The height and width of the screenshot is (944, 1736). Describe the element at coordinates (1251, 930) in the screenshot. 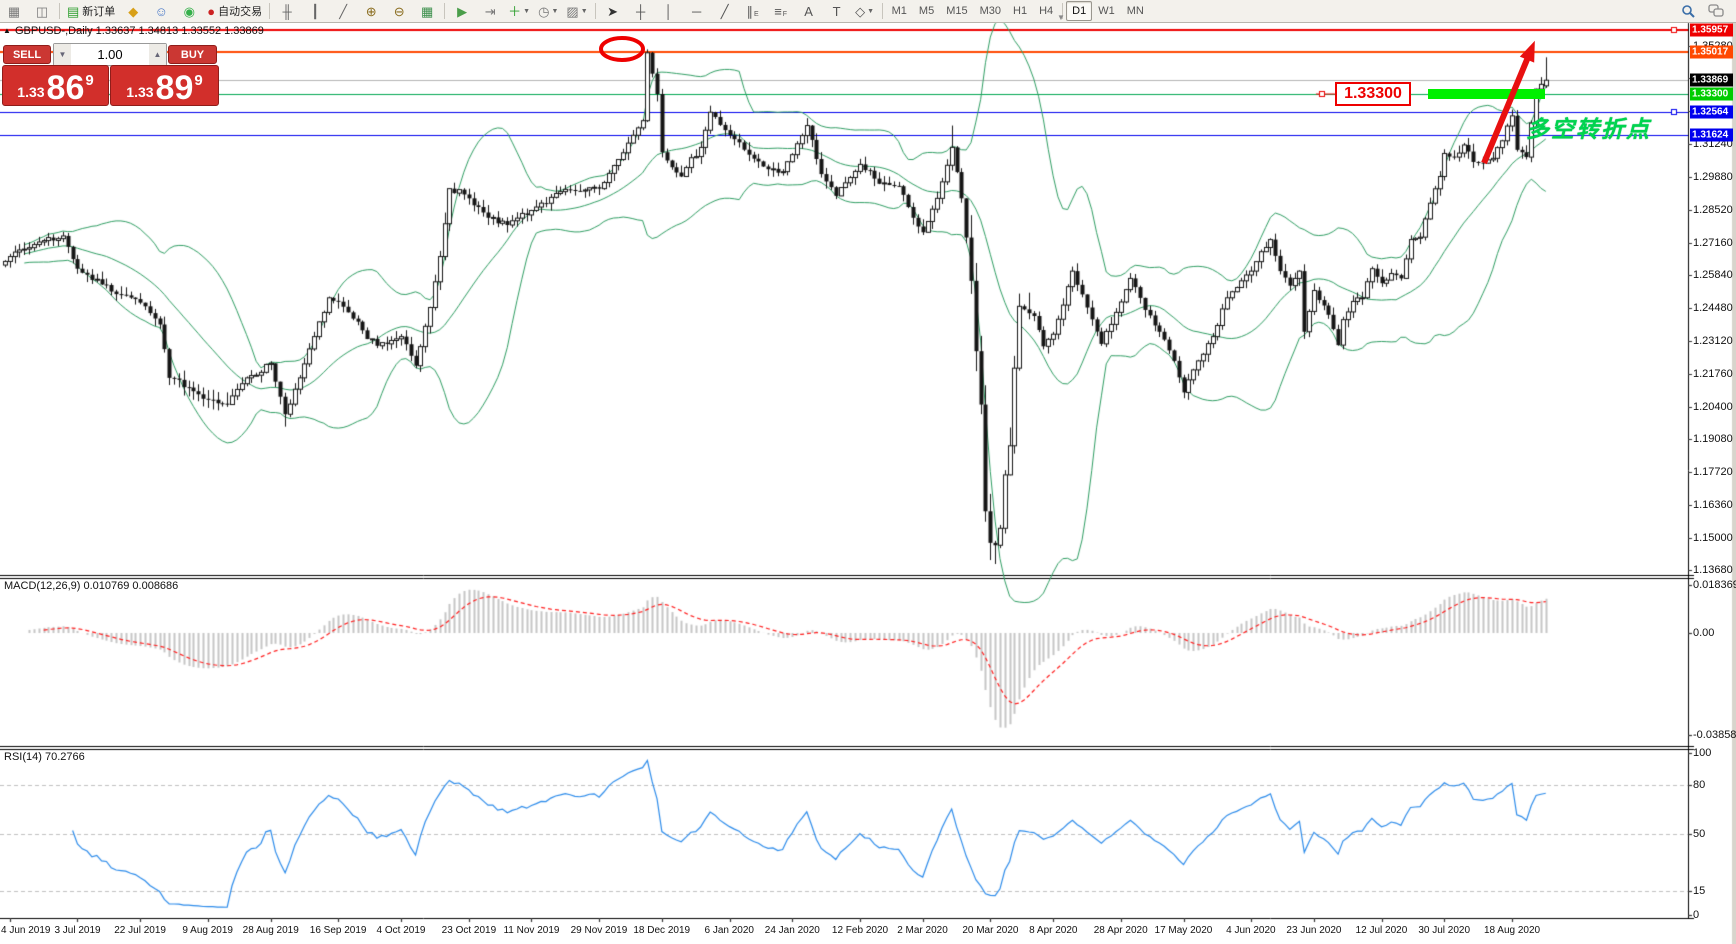

I see `date-tick: 4 Jun 2020` at that location.